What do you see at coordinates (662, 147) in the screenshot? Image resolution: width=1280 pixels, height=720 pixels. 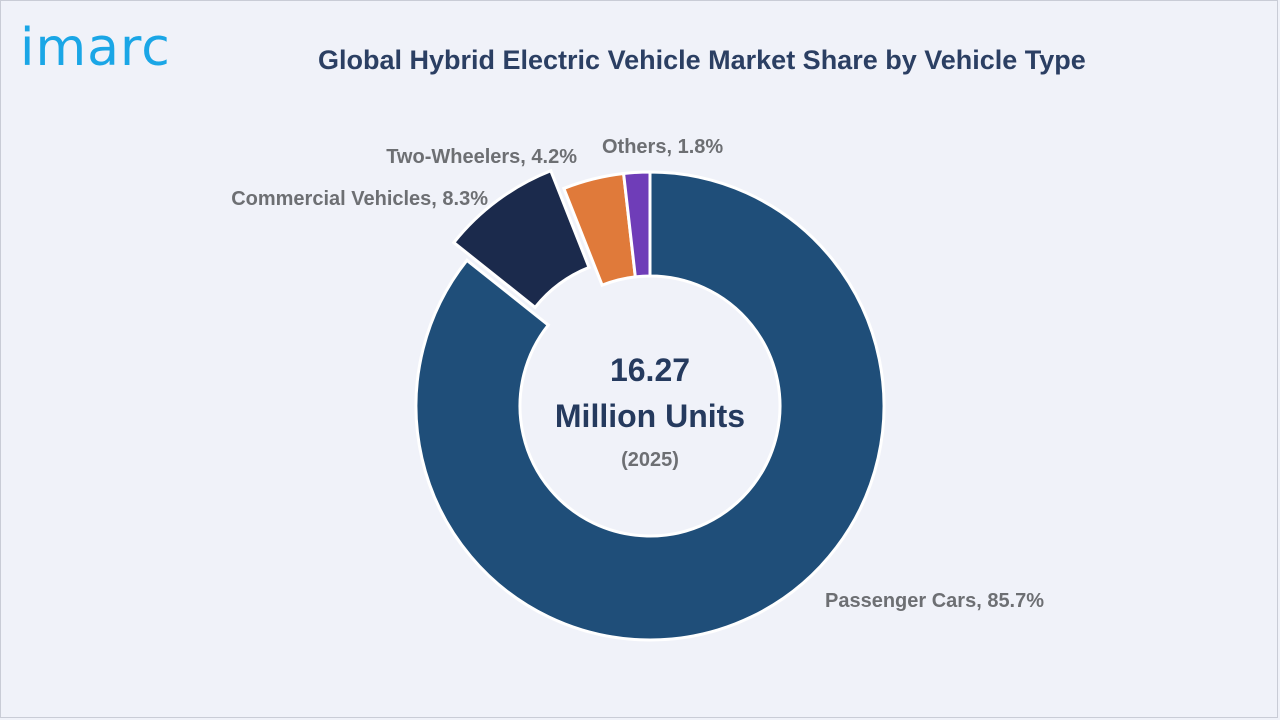 I see `slice-label-3: Others, 1.8%` at bounding box center [662, 147].